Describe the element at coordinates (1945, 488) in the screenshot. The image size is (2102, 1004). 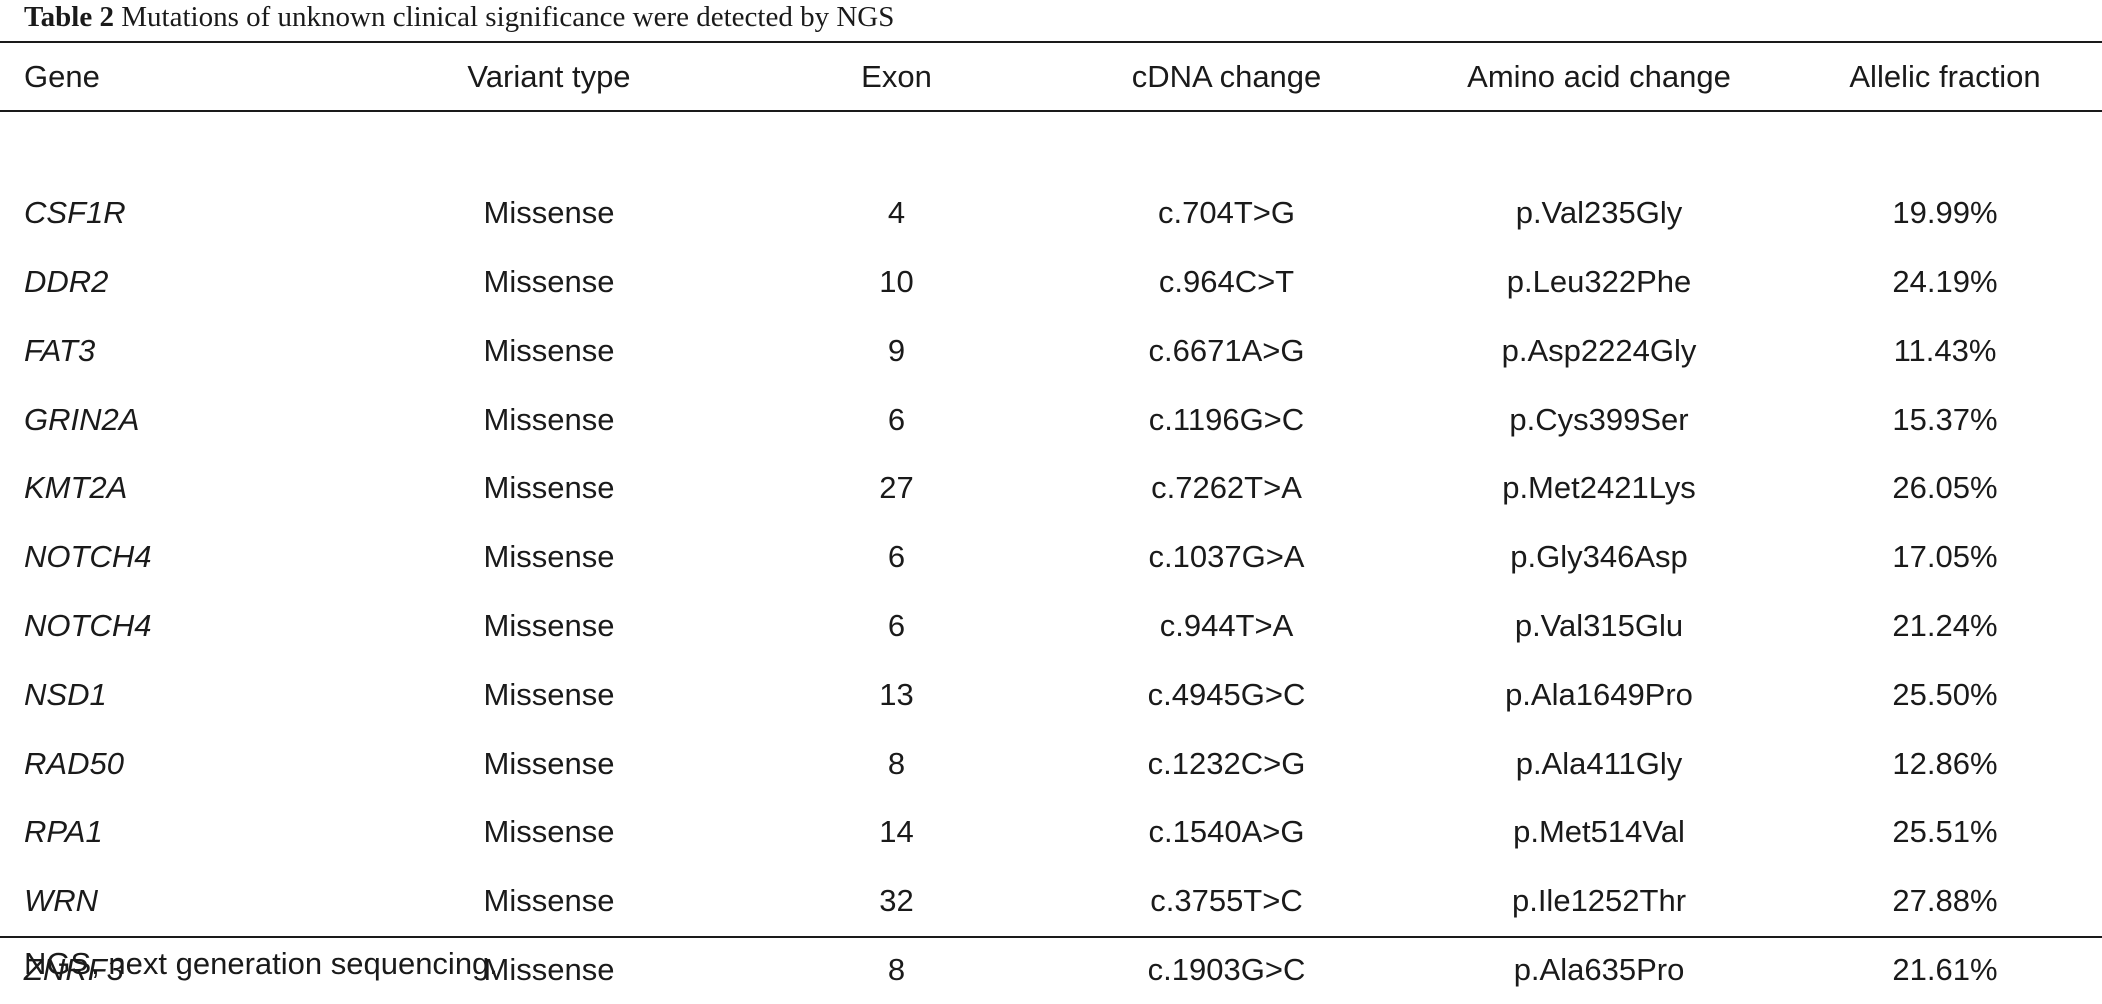
I see `cell-allelic-fraction: 26.05%` at that location.